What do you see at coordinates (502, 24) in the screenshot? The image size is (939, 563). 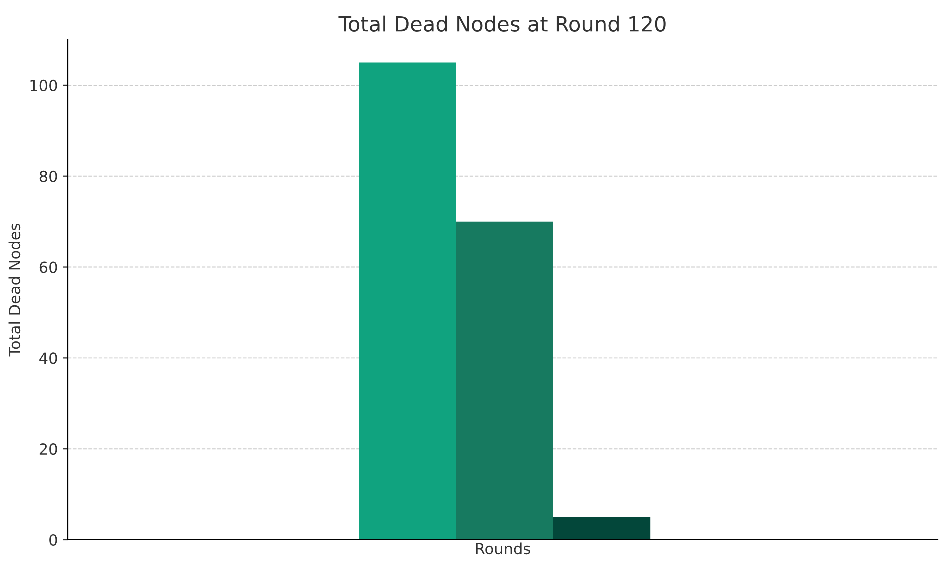 I see `chart-title: Total Dead Nodes at Round 120` at bounding box center [502, 24].